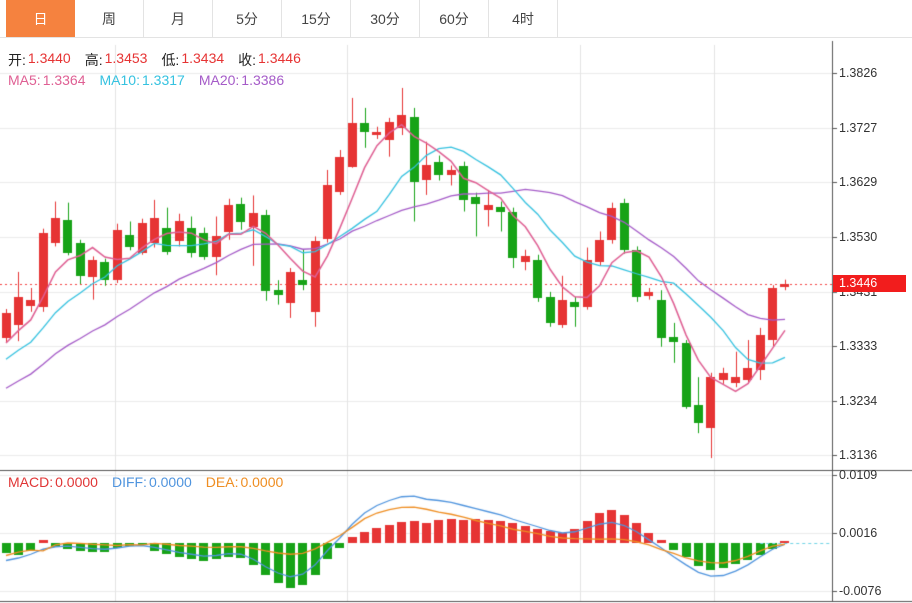 The width and height of the screenshot is (912, 603). What do you see at coordinates (49, 58) in the screenshot?
I see `indicator-value: 1.3440` at bounding box center [49, 58].